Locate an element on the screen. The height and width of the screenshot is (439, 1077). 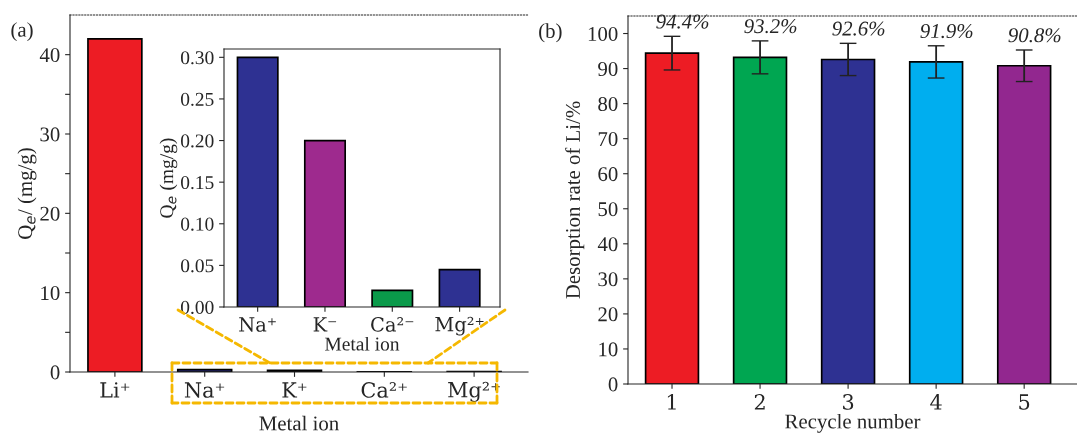
x-tick-label: Ca²⁻ is located at coordinates (392, 324).